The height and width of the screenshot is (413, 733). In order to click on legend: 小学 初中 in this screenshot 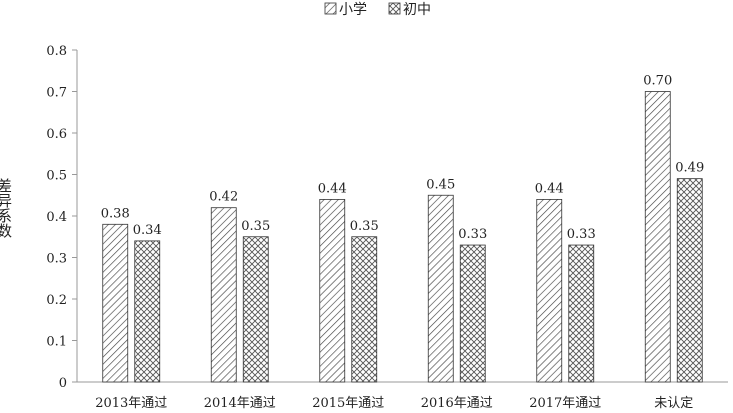, I will do `click(377, 9)`.